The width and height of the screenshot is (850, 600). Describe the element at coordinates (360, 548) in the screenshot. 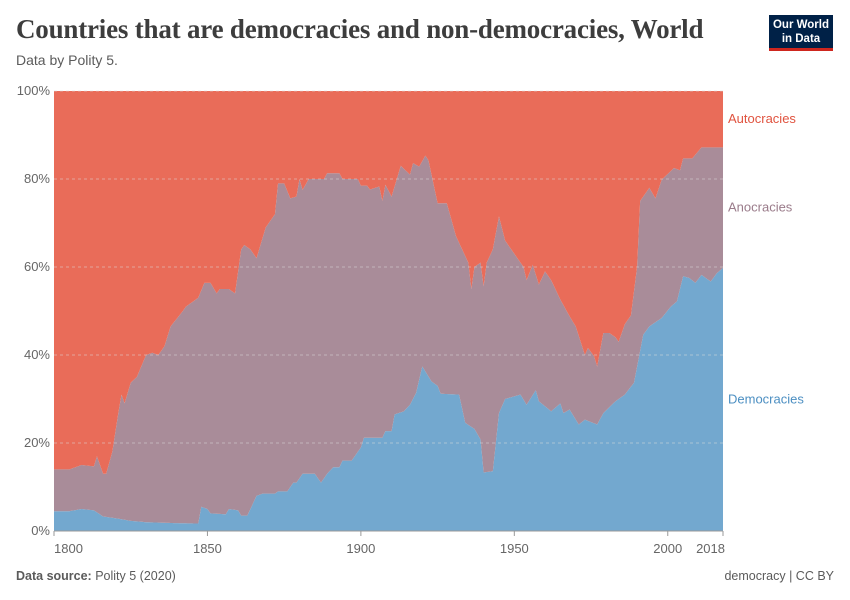

I see `x-tick-label: 1900` at that location.